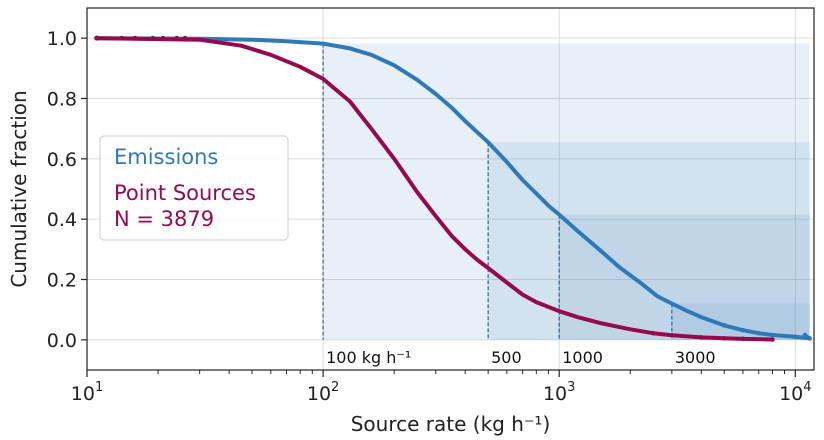 The height and width of the screenshot is (440, 824). Describe the element at coordinates (451, 424) in the screenshot. I see `x-axis-label: Source rate (kg h⁻¹)` at that location.